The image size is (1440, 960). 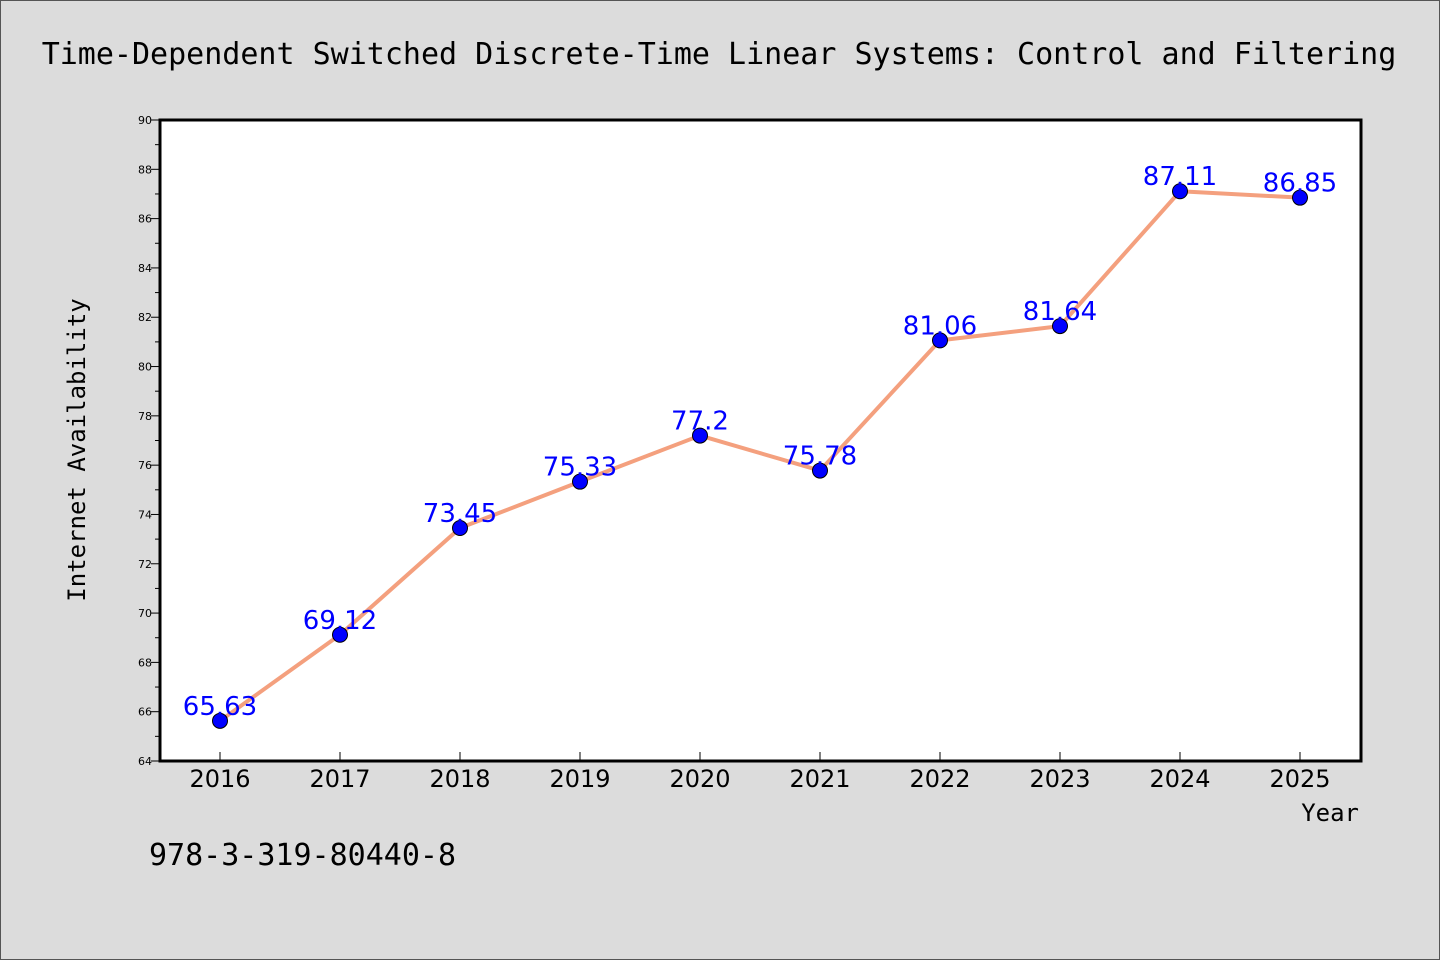 What do you see at coordinates (1179, 779) in the screenshot?
I see `x-tick-label: 2024` at bounding box center [1179, 779].